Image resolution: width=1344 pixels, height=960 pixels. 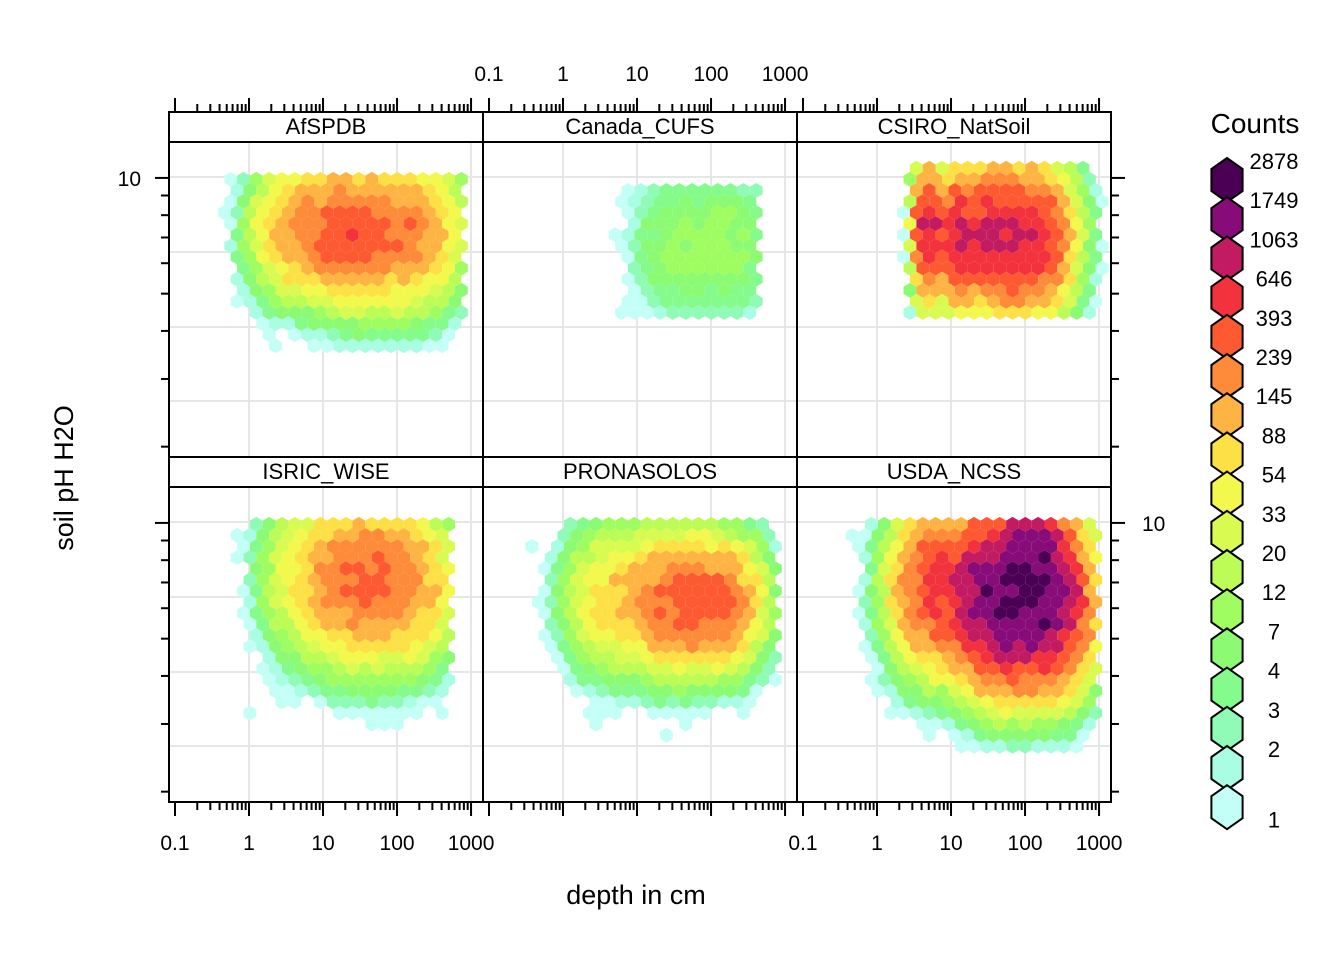 I want to click on x-axis-top-col1, so click(x=323, y=105).